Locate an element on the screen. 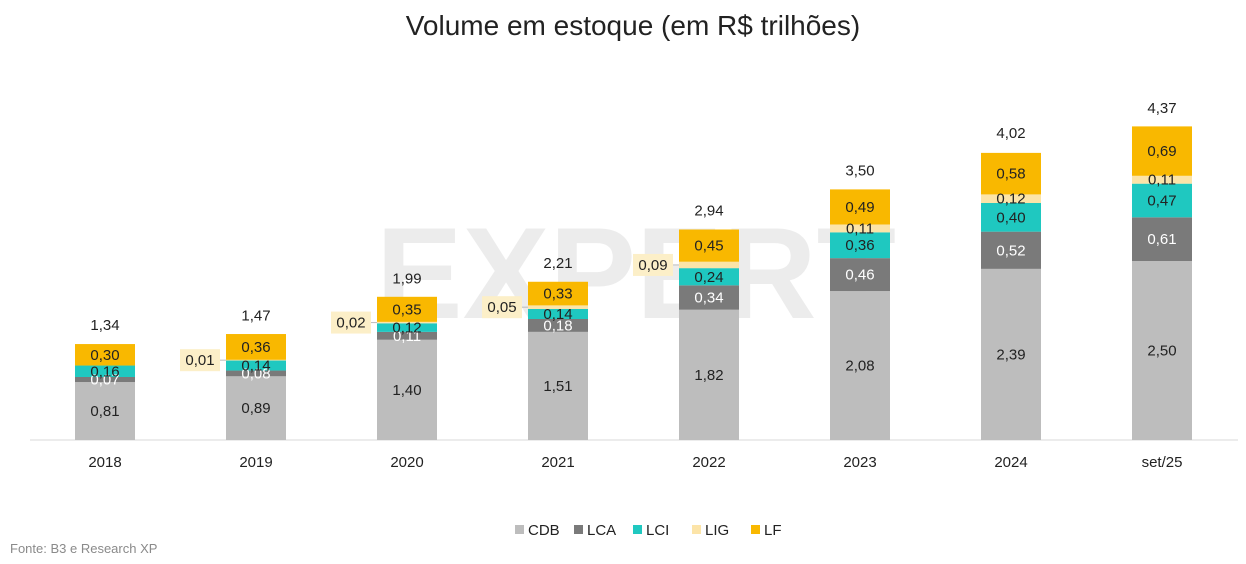  bar-lca-2020 is located at coordinates (407, 335).